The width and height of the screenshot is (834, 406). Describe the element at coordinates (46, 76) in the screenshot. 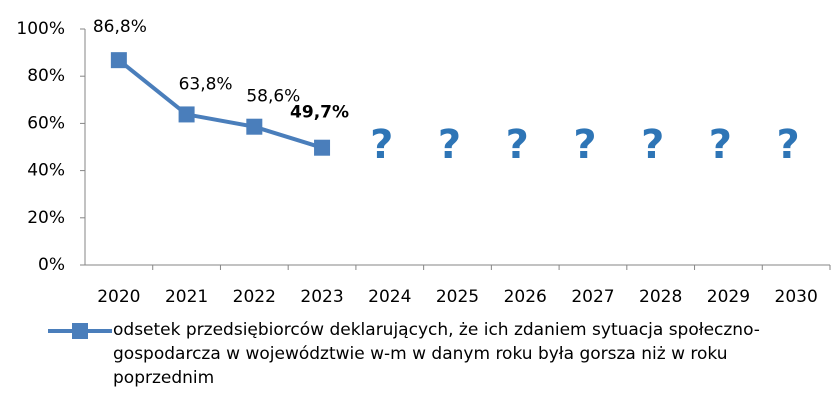

I see `y-tick-label: 80%` at that location.